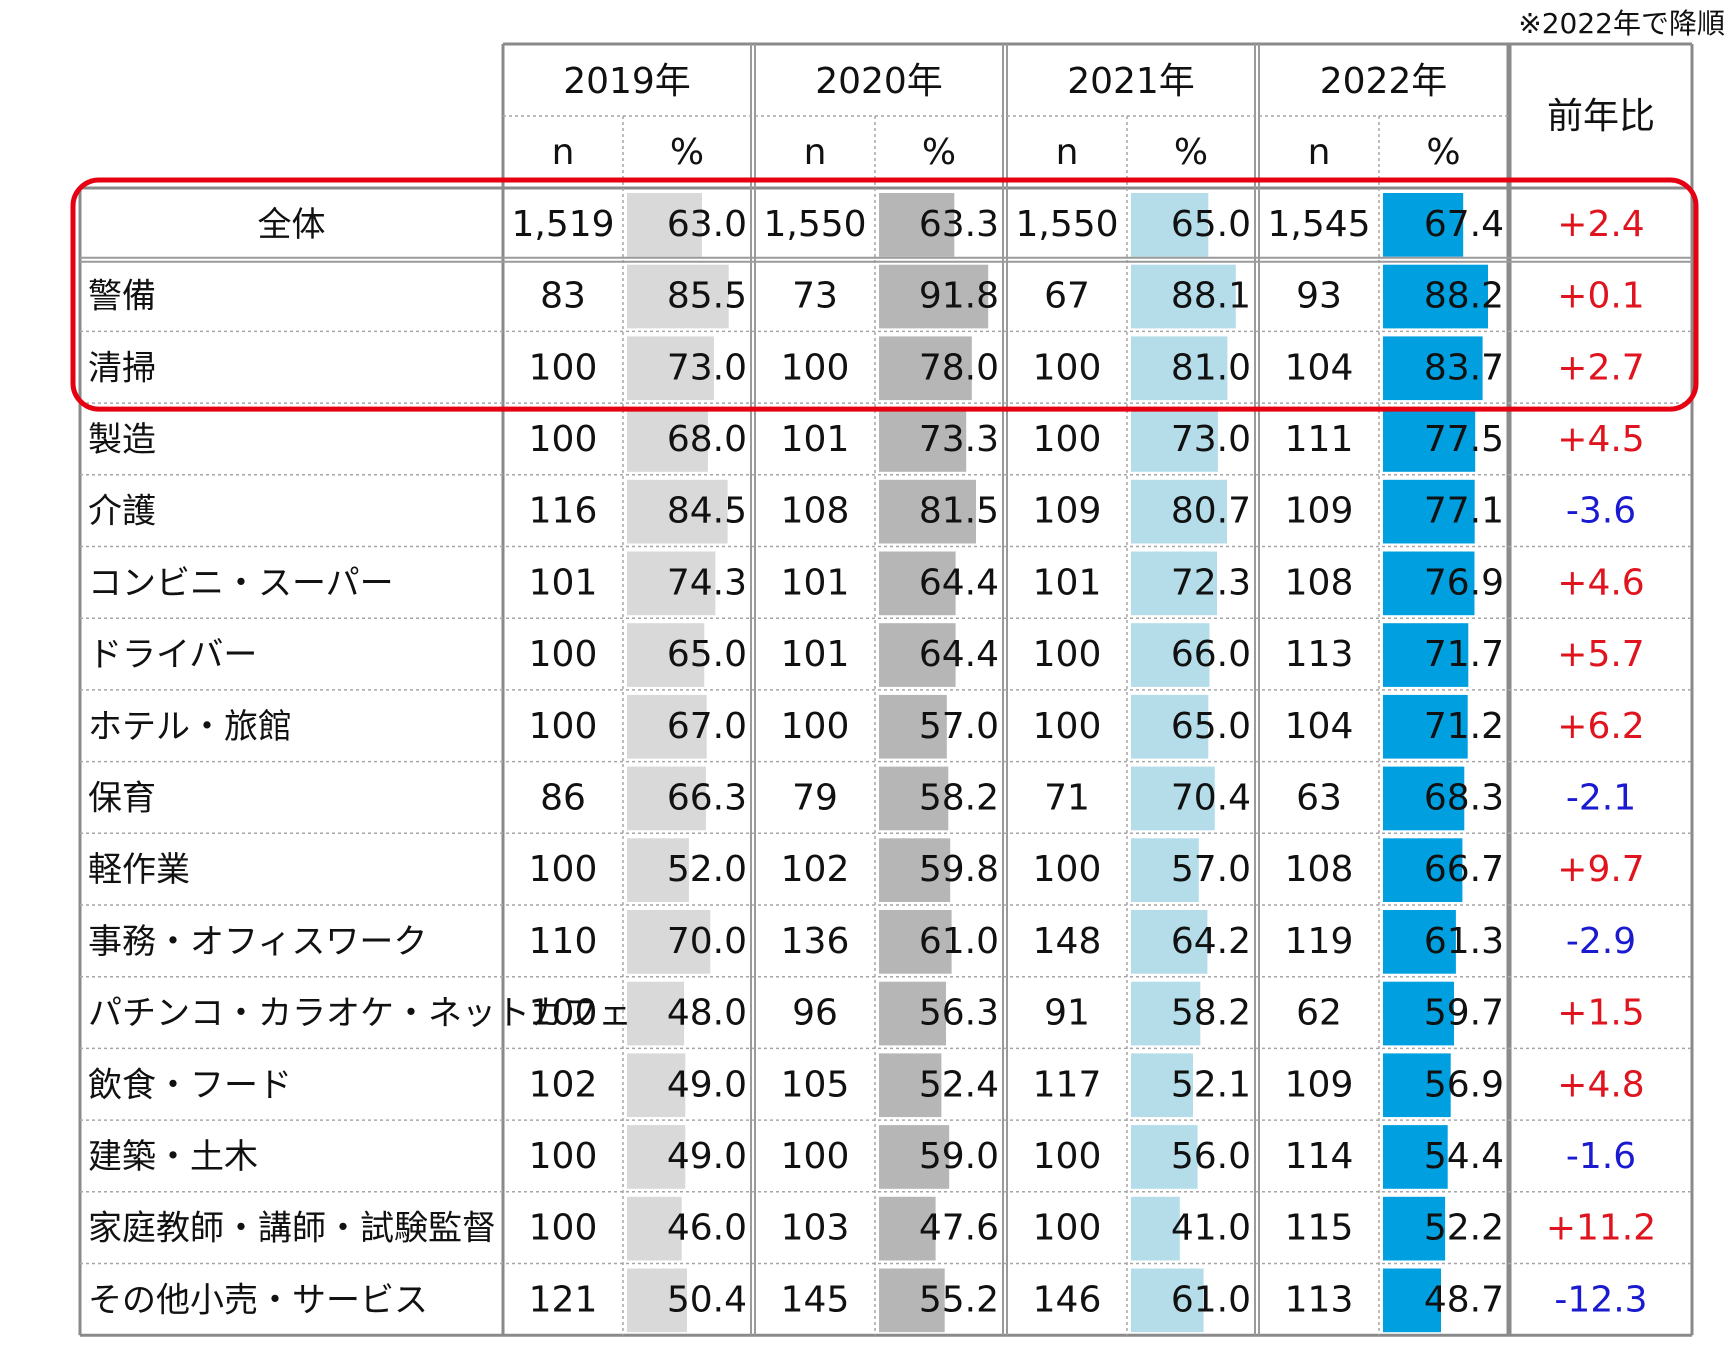 The image size is (1733, 1350). Describe the element at coordinates (139, 870) in the screenshot. I see `row-label-9: 軽作業` at that location.